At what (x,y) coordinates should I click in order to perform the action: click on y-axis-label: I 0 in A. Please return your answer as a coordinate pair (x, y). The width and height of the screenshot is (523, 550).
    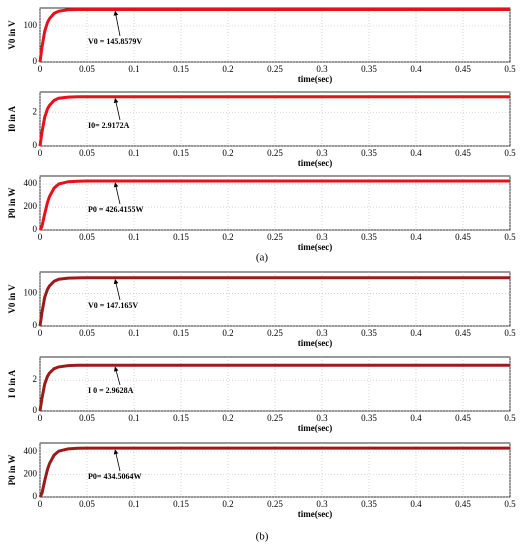
    Looking at the image, I should click on (12, 383).